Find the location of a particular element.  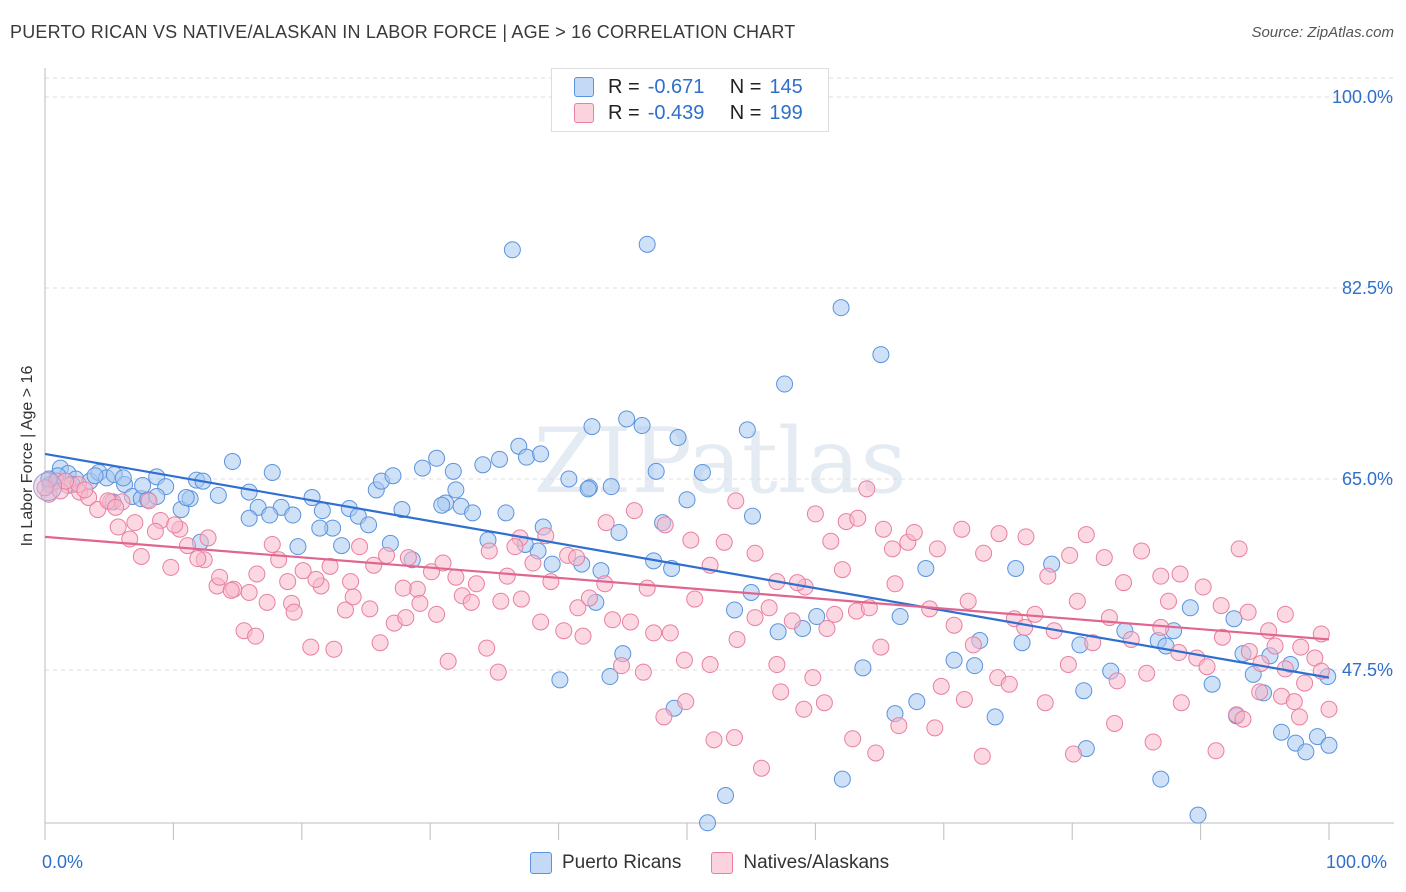

stats-legend-row-puerto-ricans: R = -0.671 N = 145 is located at coordinates (688, 87).